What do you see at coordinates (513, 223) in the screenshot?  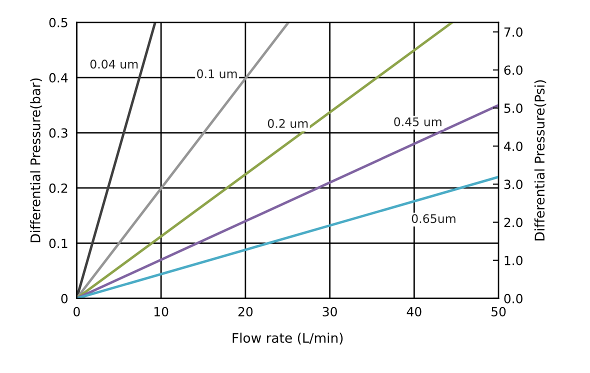 I see `y2-tick-label: 2.0` at bounding box center [513, 223].